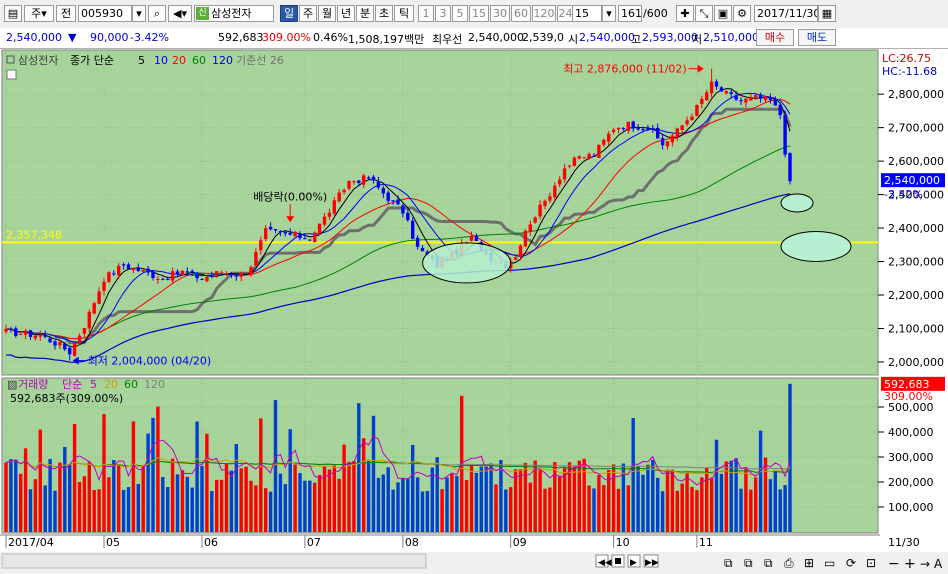 The width and height of the screenshot is (948, 574). Describe the element at coordinates (916, 161) in the screenshot. I see `price-tick-label: 2,600,000` at that location.